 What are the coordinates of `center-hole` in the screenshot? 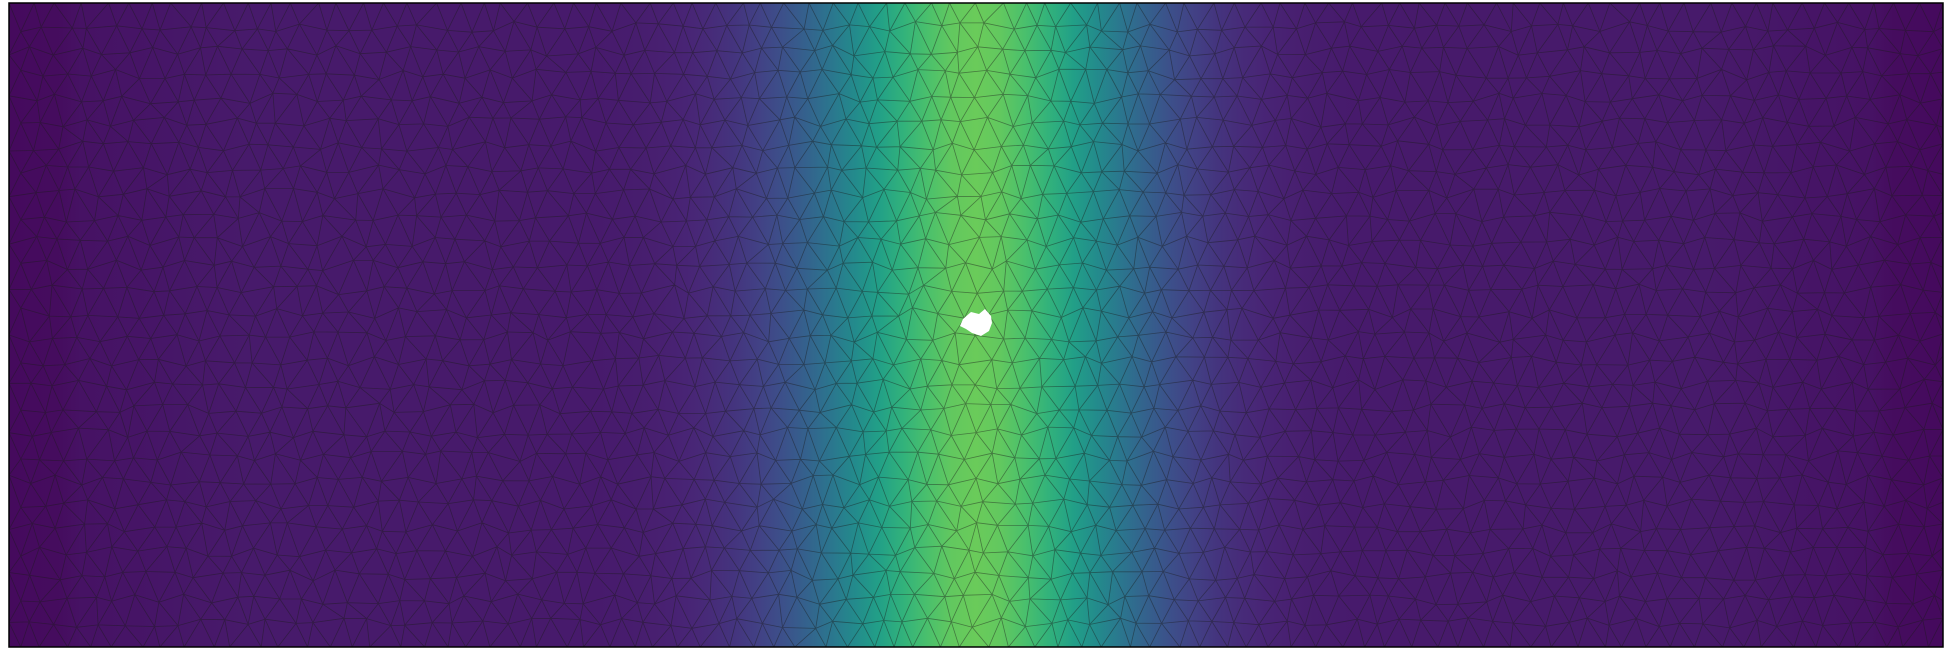 It's located at (976, 322).